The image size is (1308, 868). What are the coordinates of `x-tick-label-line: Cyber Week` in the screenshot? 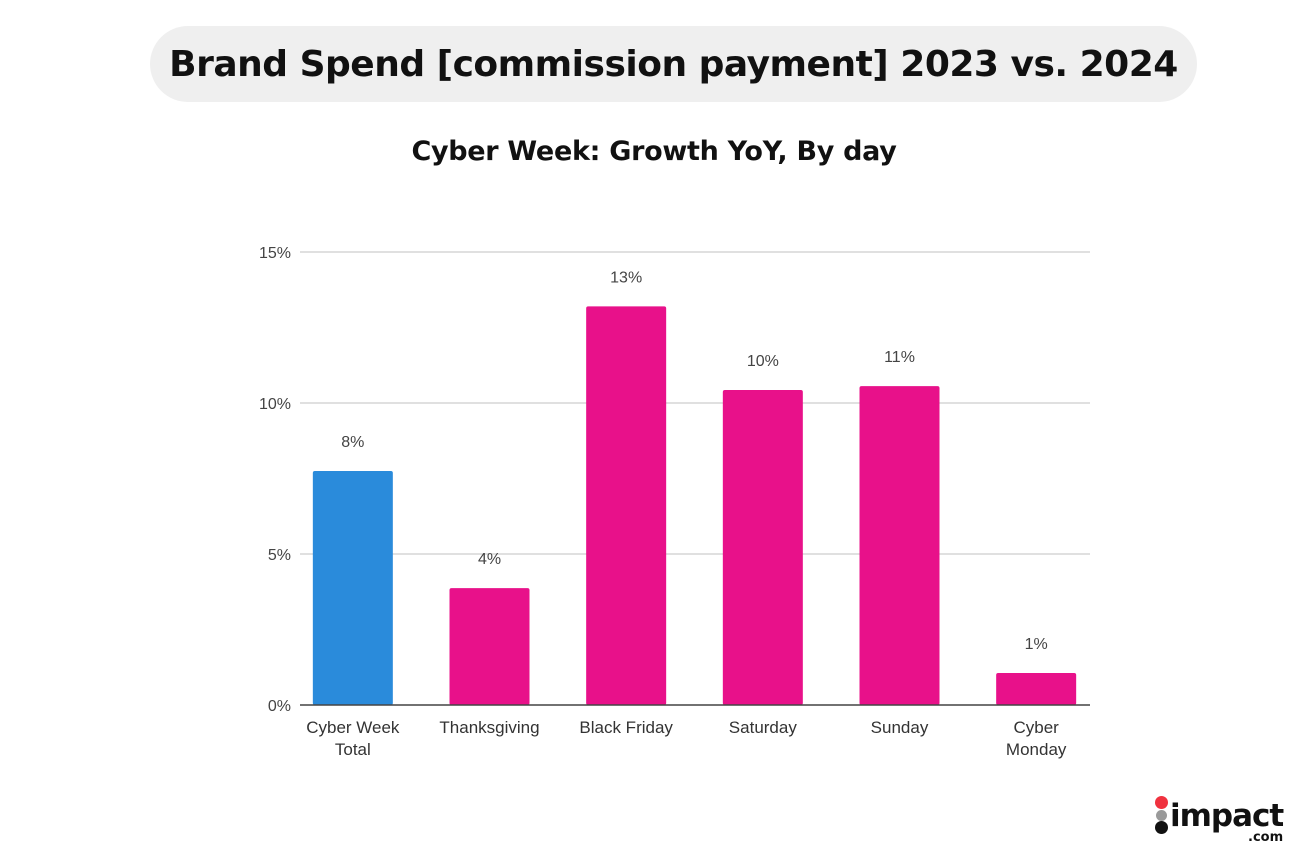 It's located at (353, 727).